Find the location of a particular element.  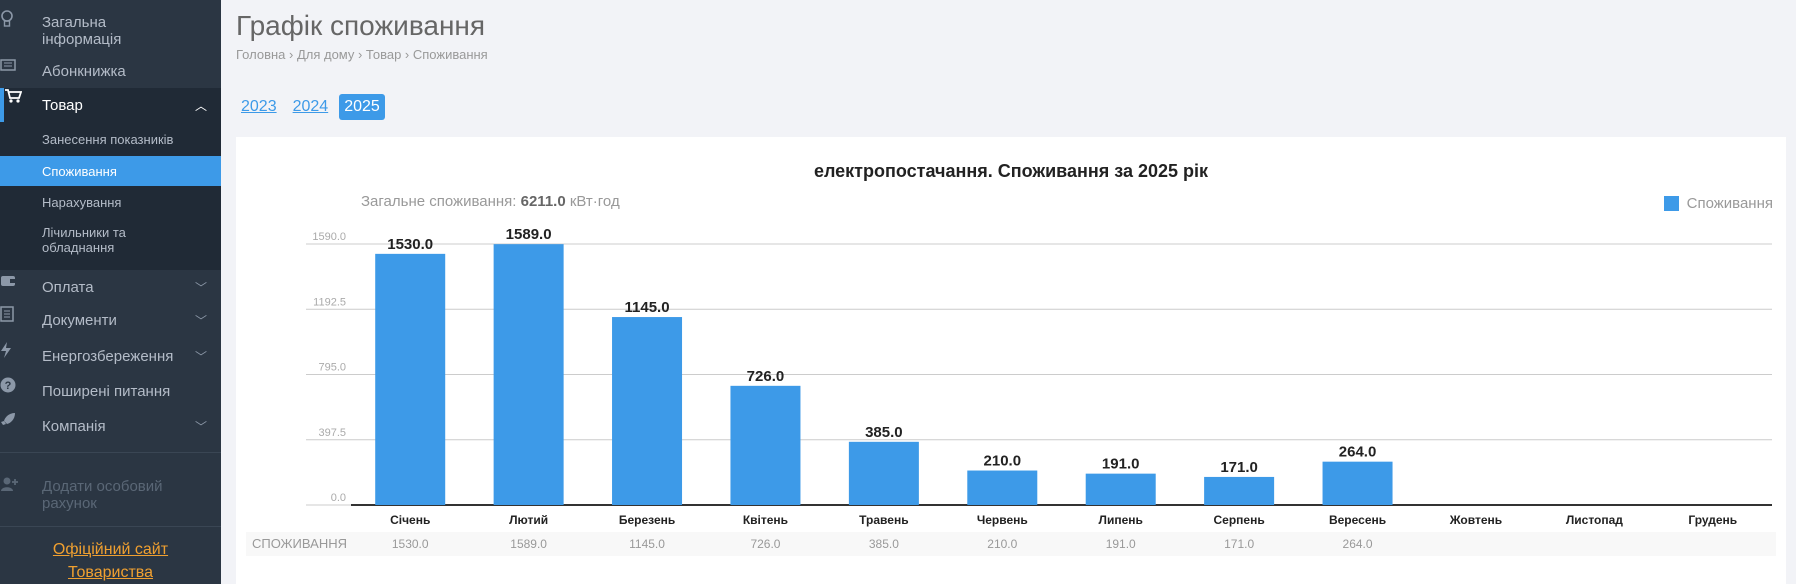

sidebar-item-payment: Оплата ﹀ is located at coordinates (110, 287).